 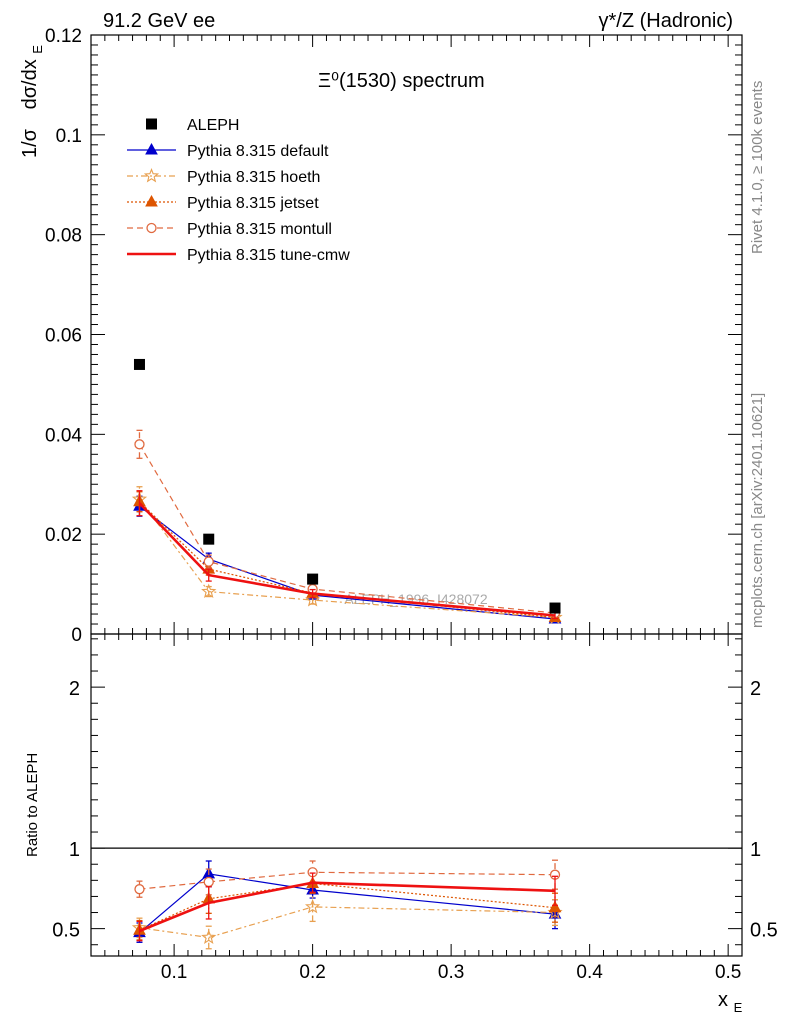 I want to click on ratio-line-pythia-8-315-jetset, so click(x=347, y=906).